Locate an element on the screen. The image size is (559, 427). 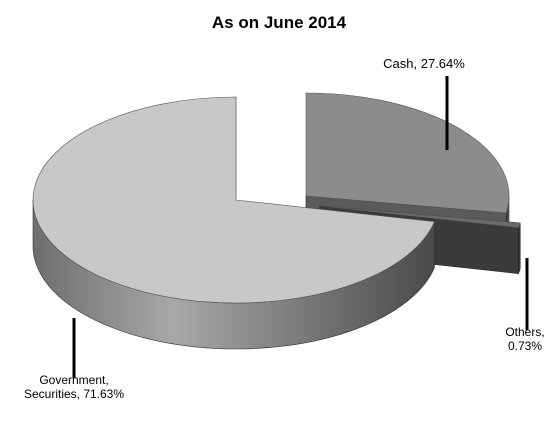
data-label-others: 0.73% is located at coordinates (525, 346).